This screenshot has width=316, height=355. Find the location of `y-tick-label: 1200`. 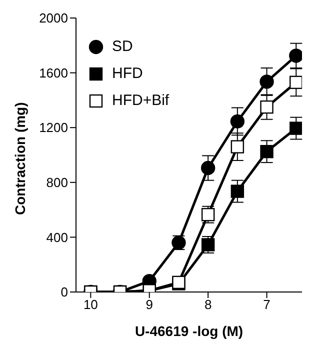

y-tick-label: 1200 is located at coordinates (53, 128).